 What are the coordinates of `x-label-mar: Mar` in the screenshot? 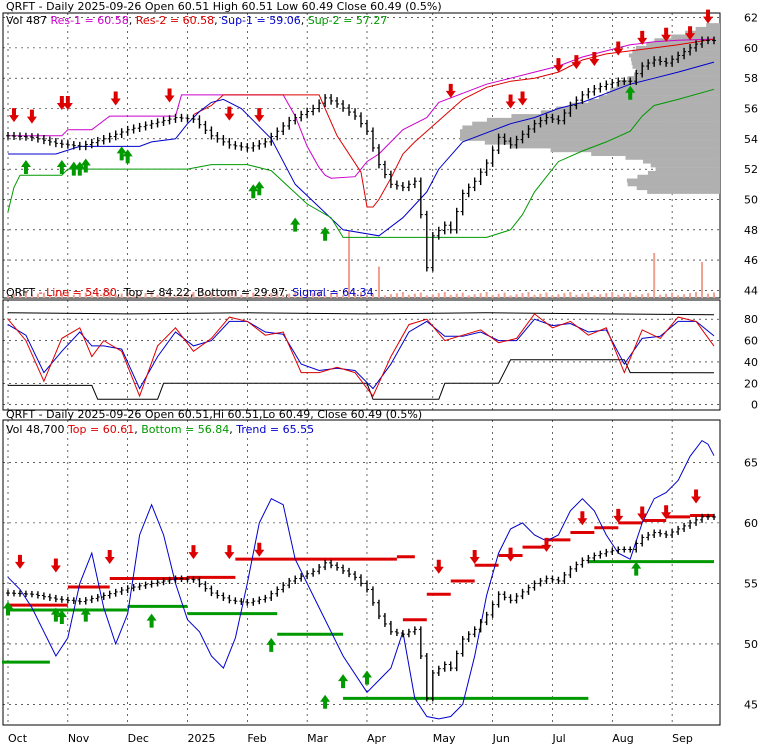 It's located at (317, 738).